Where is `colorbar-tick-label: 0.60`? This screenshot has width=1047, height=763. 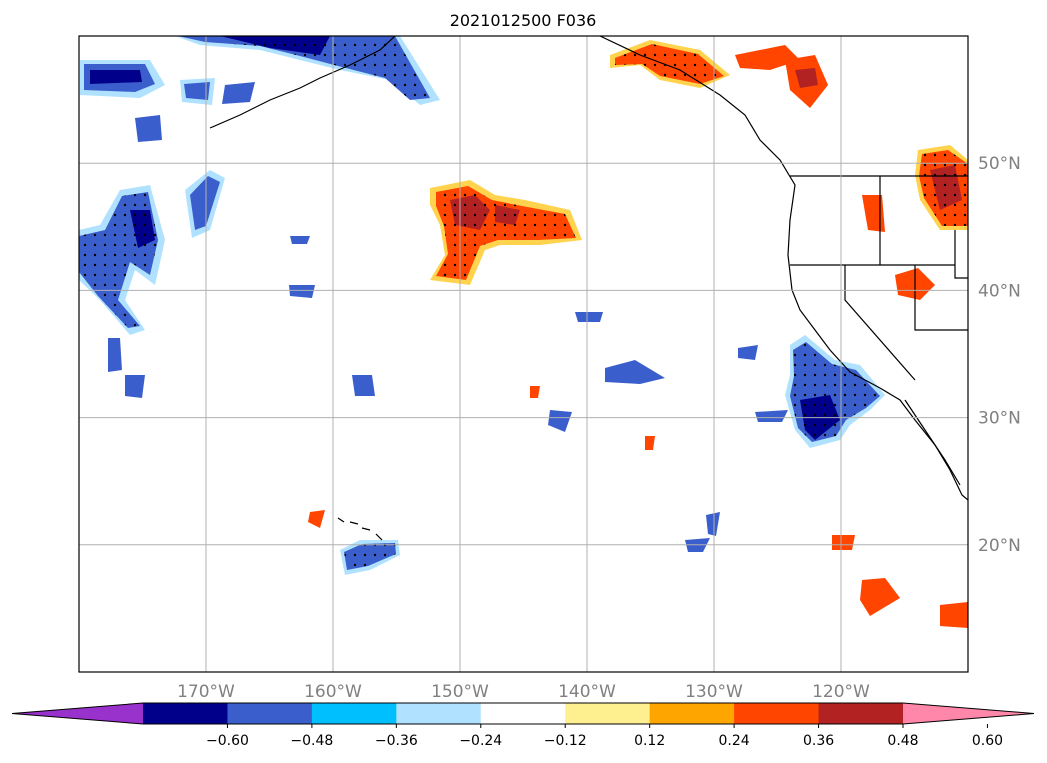 colorbar-tick-label: 0.60 is located at coordinates (987, 741).